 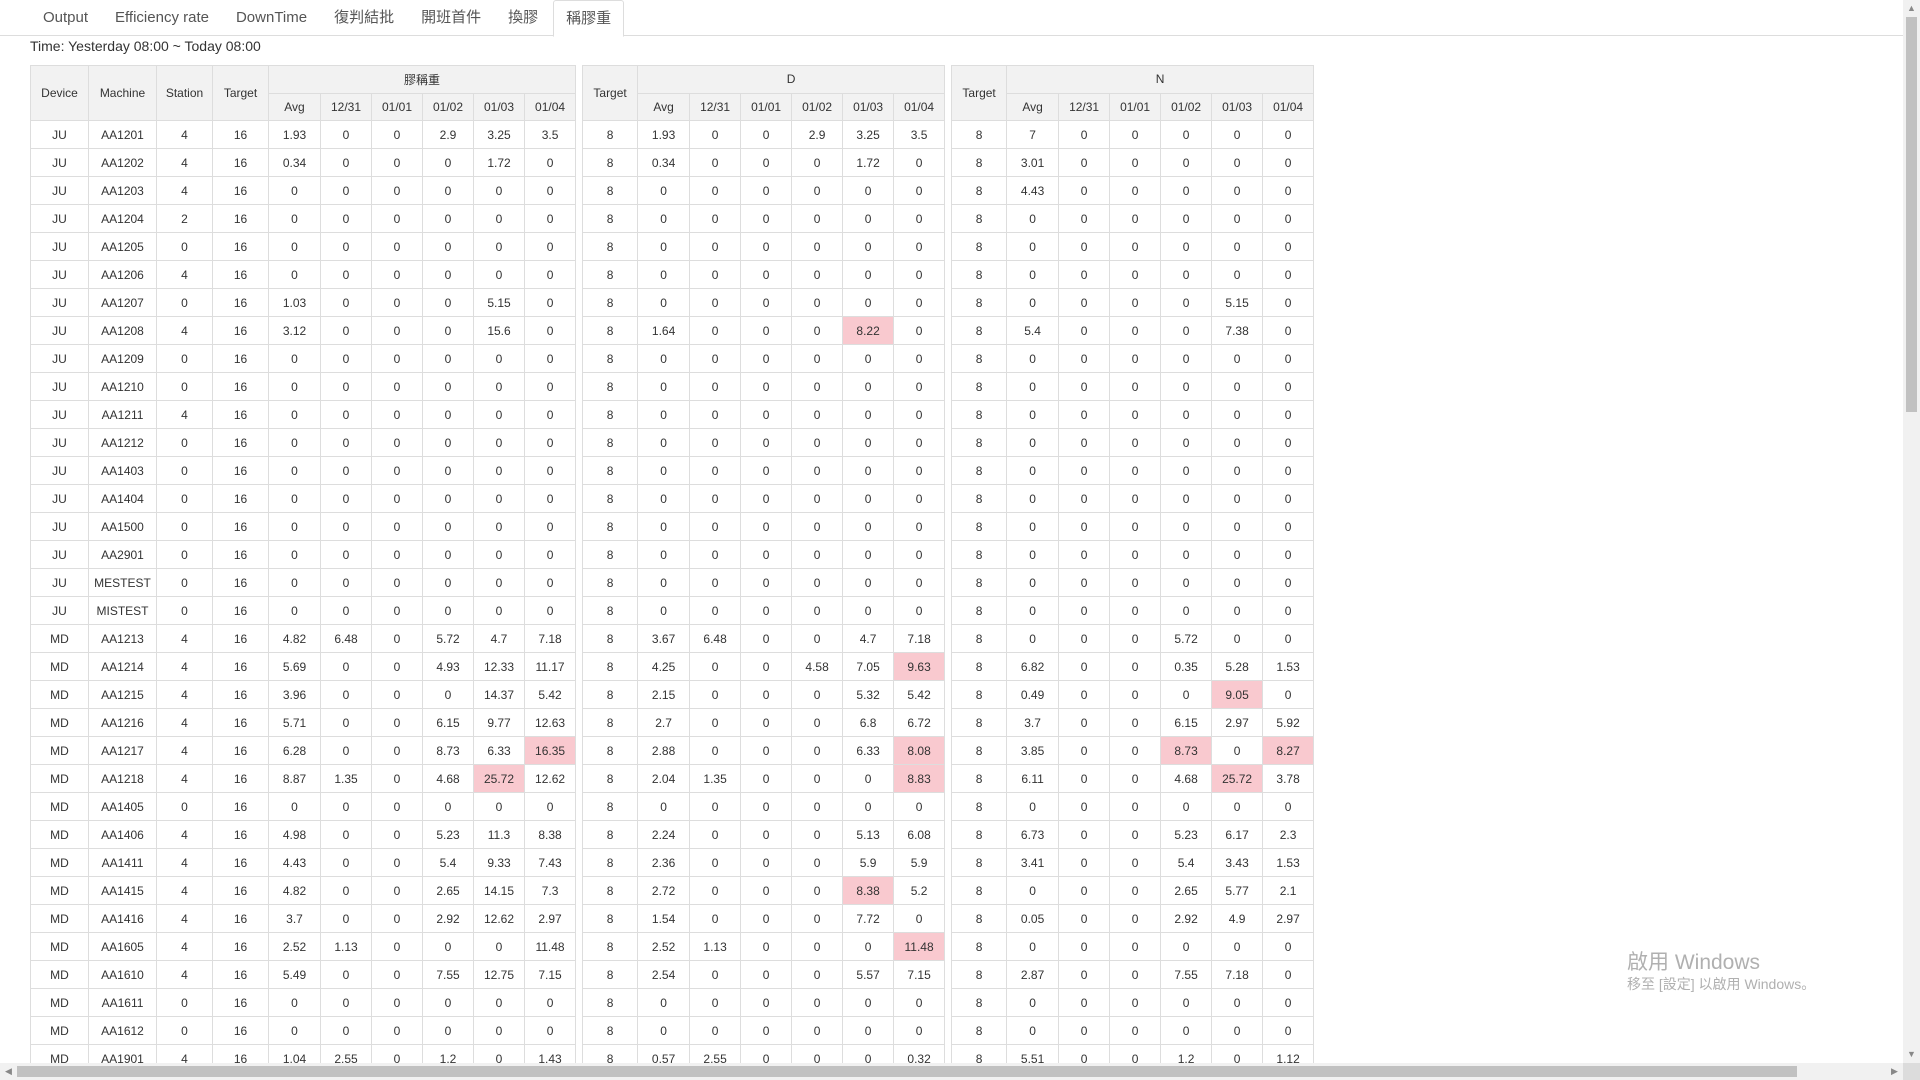 What do you see at coordinates (448, 862) in the screenshot?
I see `value-cell: 5.4` at bounding box center [448, 862].